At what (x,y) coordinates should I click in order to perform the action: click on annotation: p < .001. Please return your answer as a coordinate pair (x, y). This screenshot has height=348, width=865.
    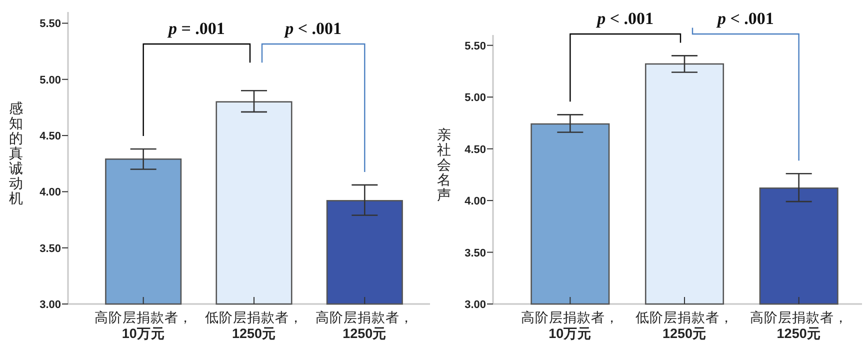
    Looking at the image, I should click on (312, 28).